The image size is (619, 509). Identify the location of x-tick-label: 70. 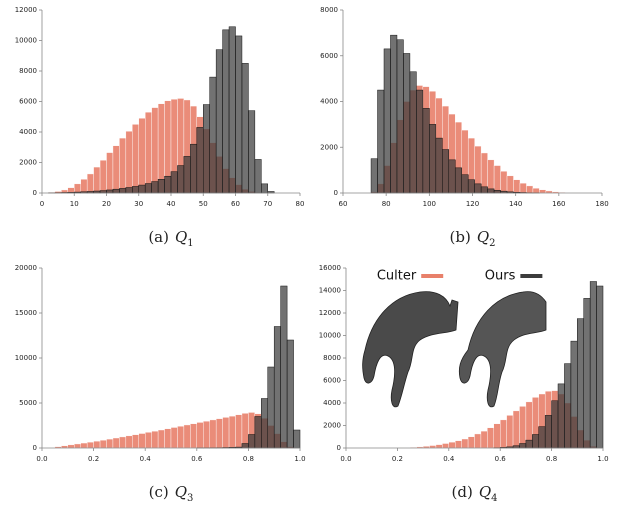
(267, 204).